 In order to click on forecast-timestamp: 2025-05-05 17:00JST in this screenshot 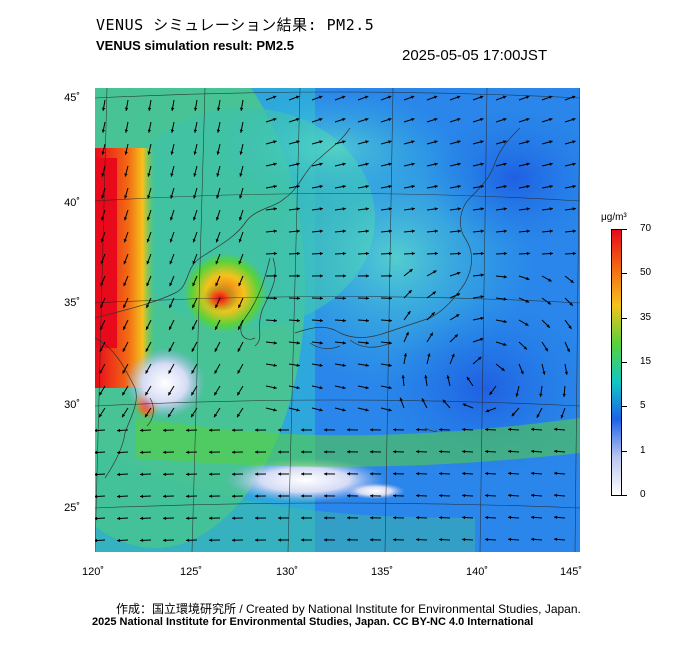, I will do `click(475, 55)`.